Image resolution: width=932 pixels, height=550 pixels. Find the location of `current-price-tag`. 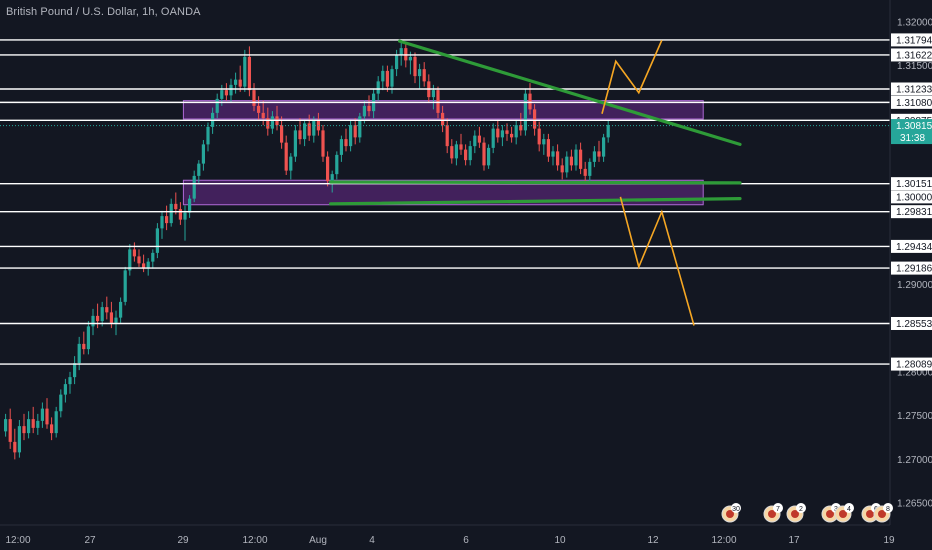

current-price-tag is located at coordinates (911, 132).